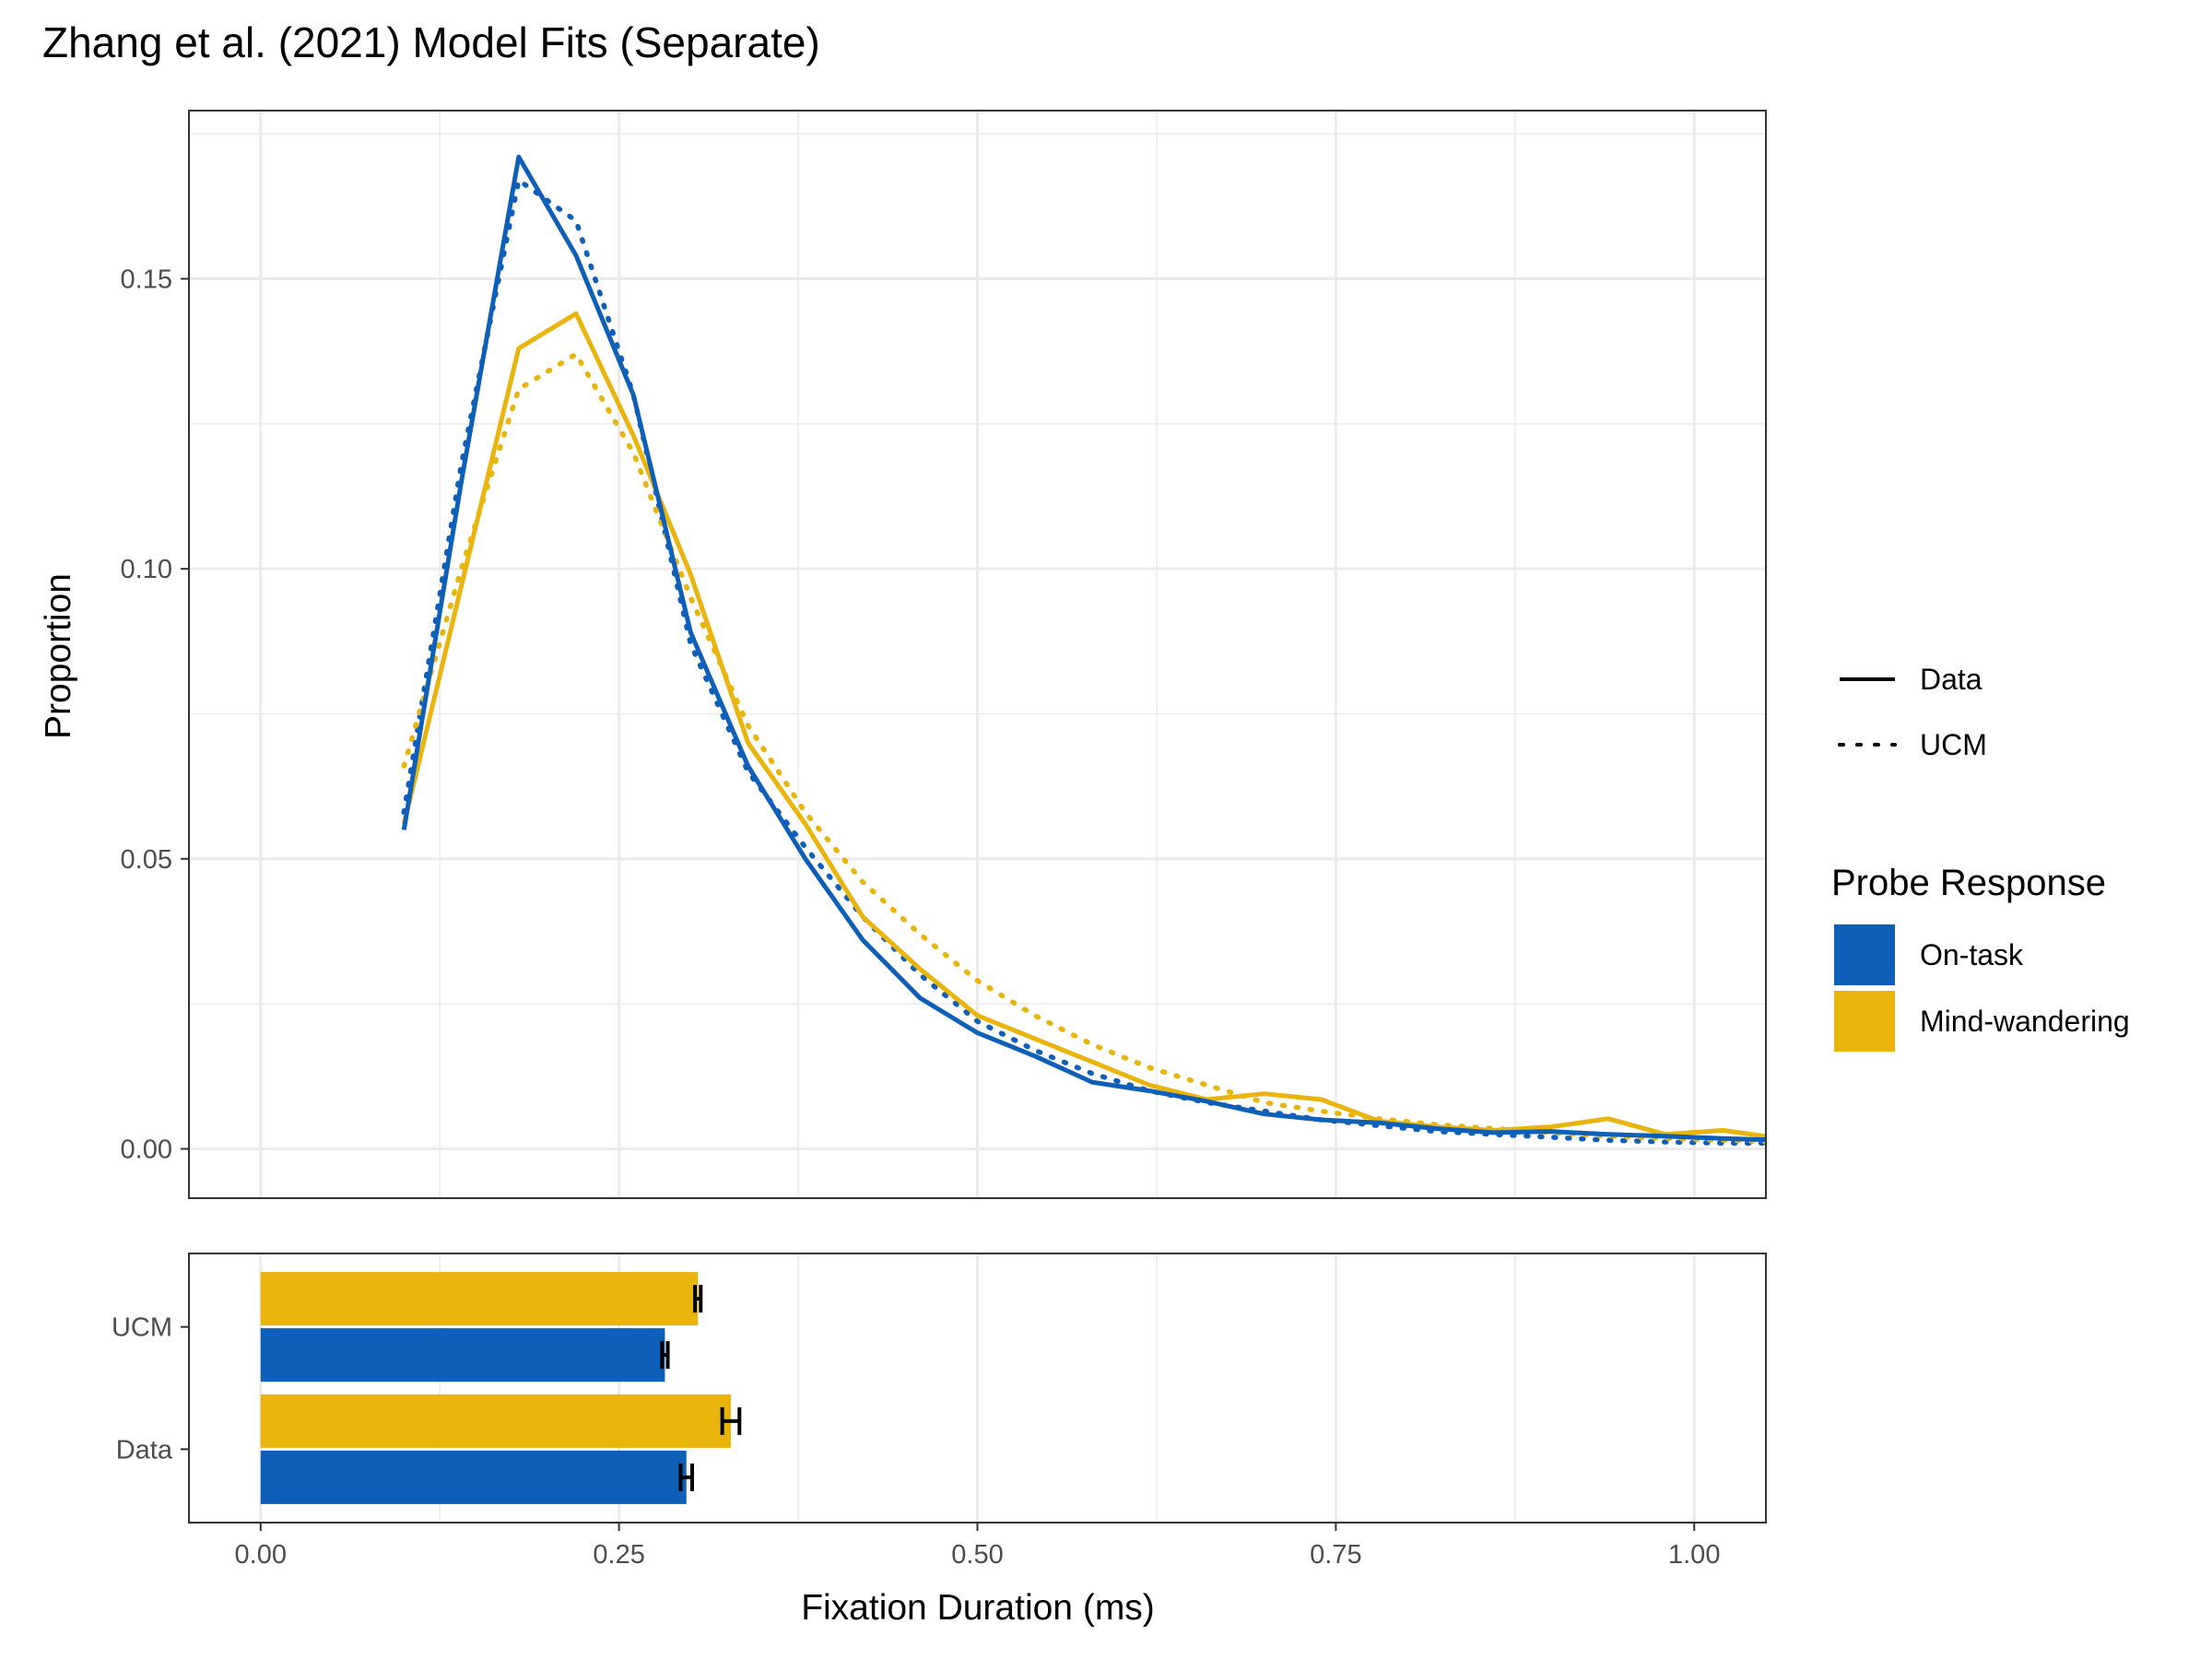  Describe the element at coordinates (2025, 1021) in the screenshot. I see `legend-label-mind-wandering: Mind-wandering` at that location.